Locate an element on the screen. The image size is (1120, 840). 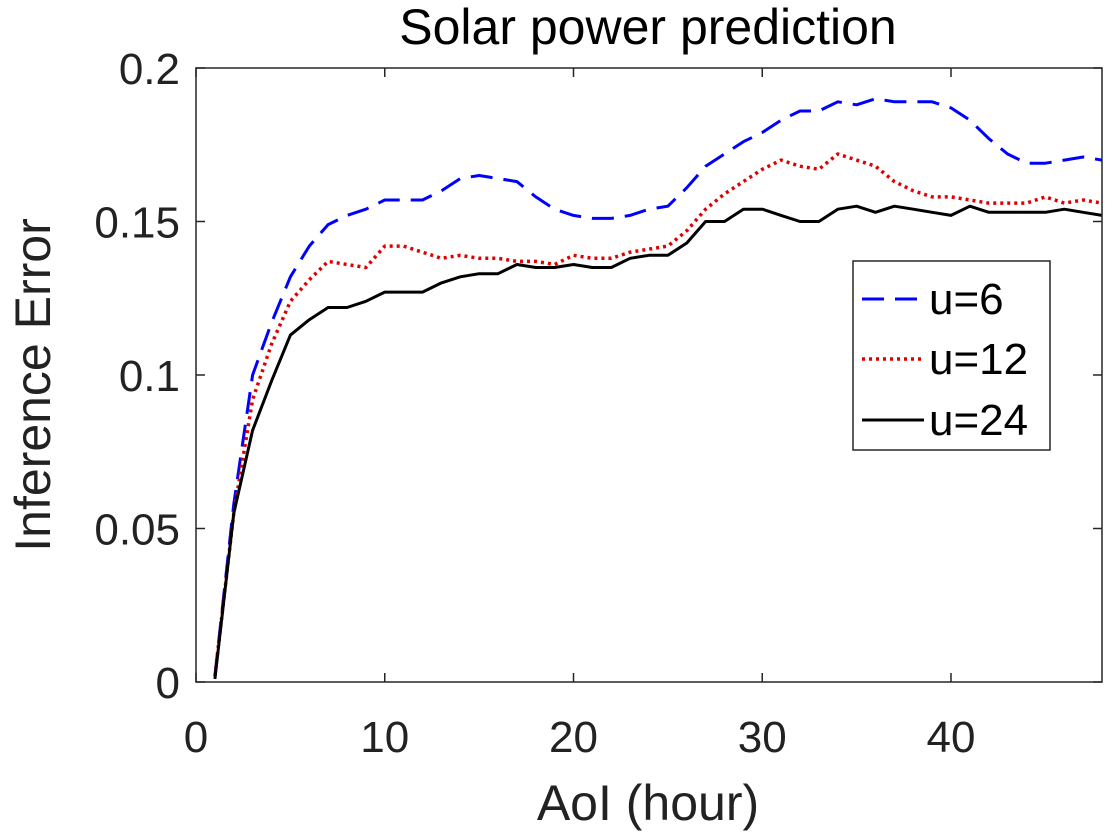
x-tick-label: 30 is located at coordinates (762, 737).